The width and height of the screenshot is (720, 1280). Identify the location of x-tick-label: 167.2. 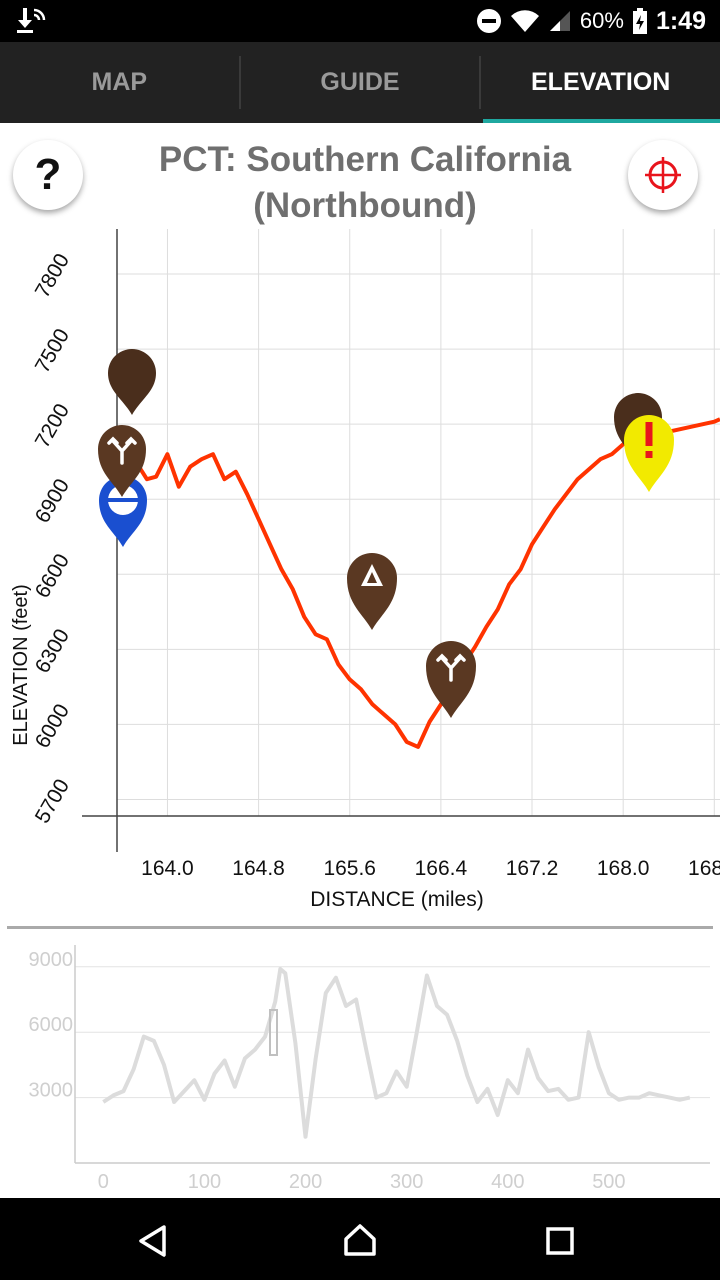
(532, 868).